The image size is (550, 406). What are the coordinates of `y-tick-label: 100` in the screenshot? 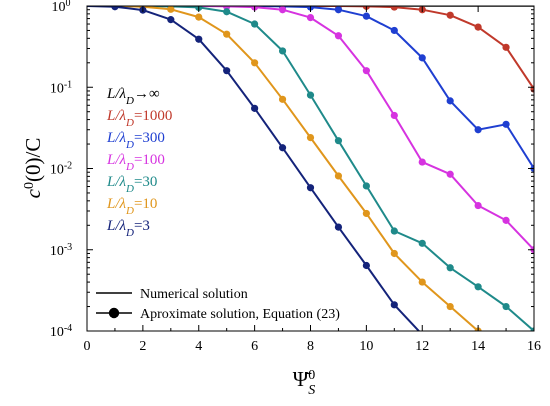 It's located at (61, 7).